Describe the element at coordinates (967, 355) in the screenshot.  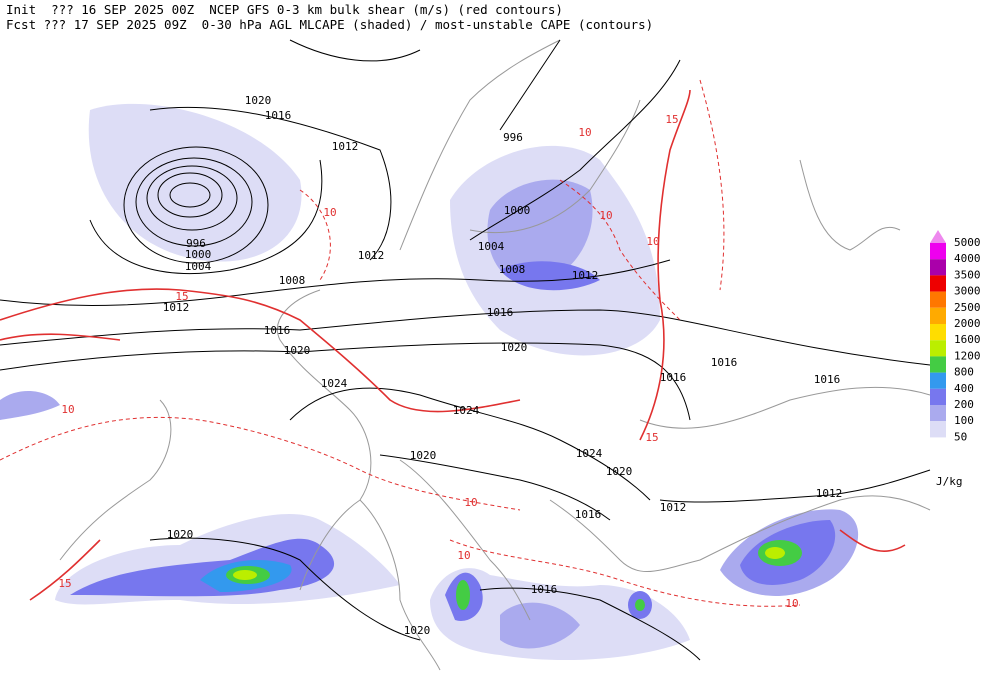
I see `legend-label: 1200` at that location.